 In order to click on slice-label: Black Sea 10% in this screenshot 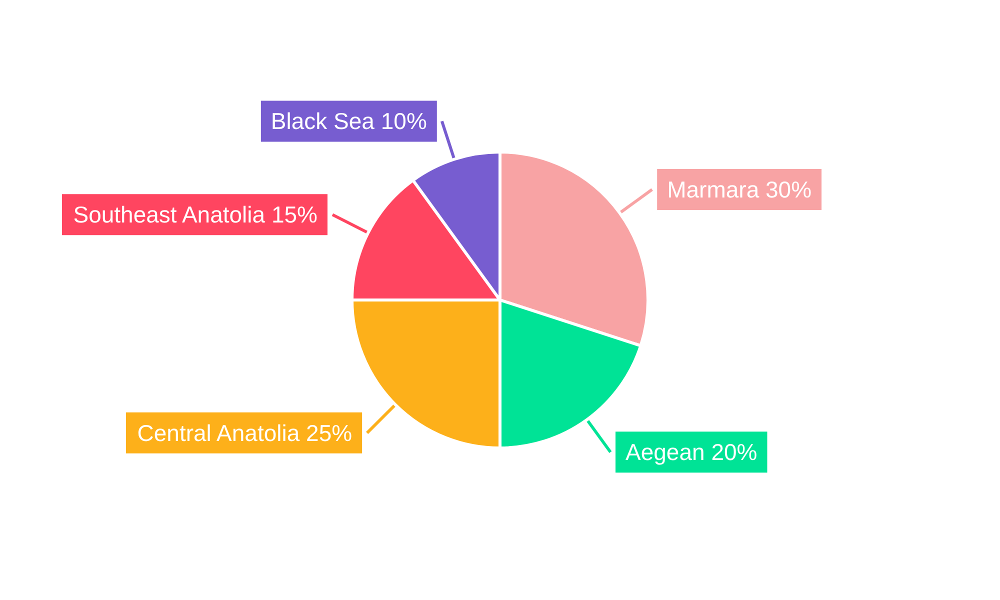, I will do `click(348, 121)`.